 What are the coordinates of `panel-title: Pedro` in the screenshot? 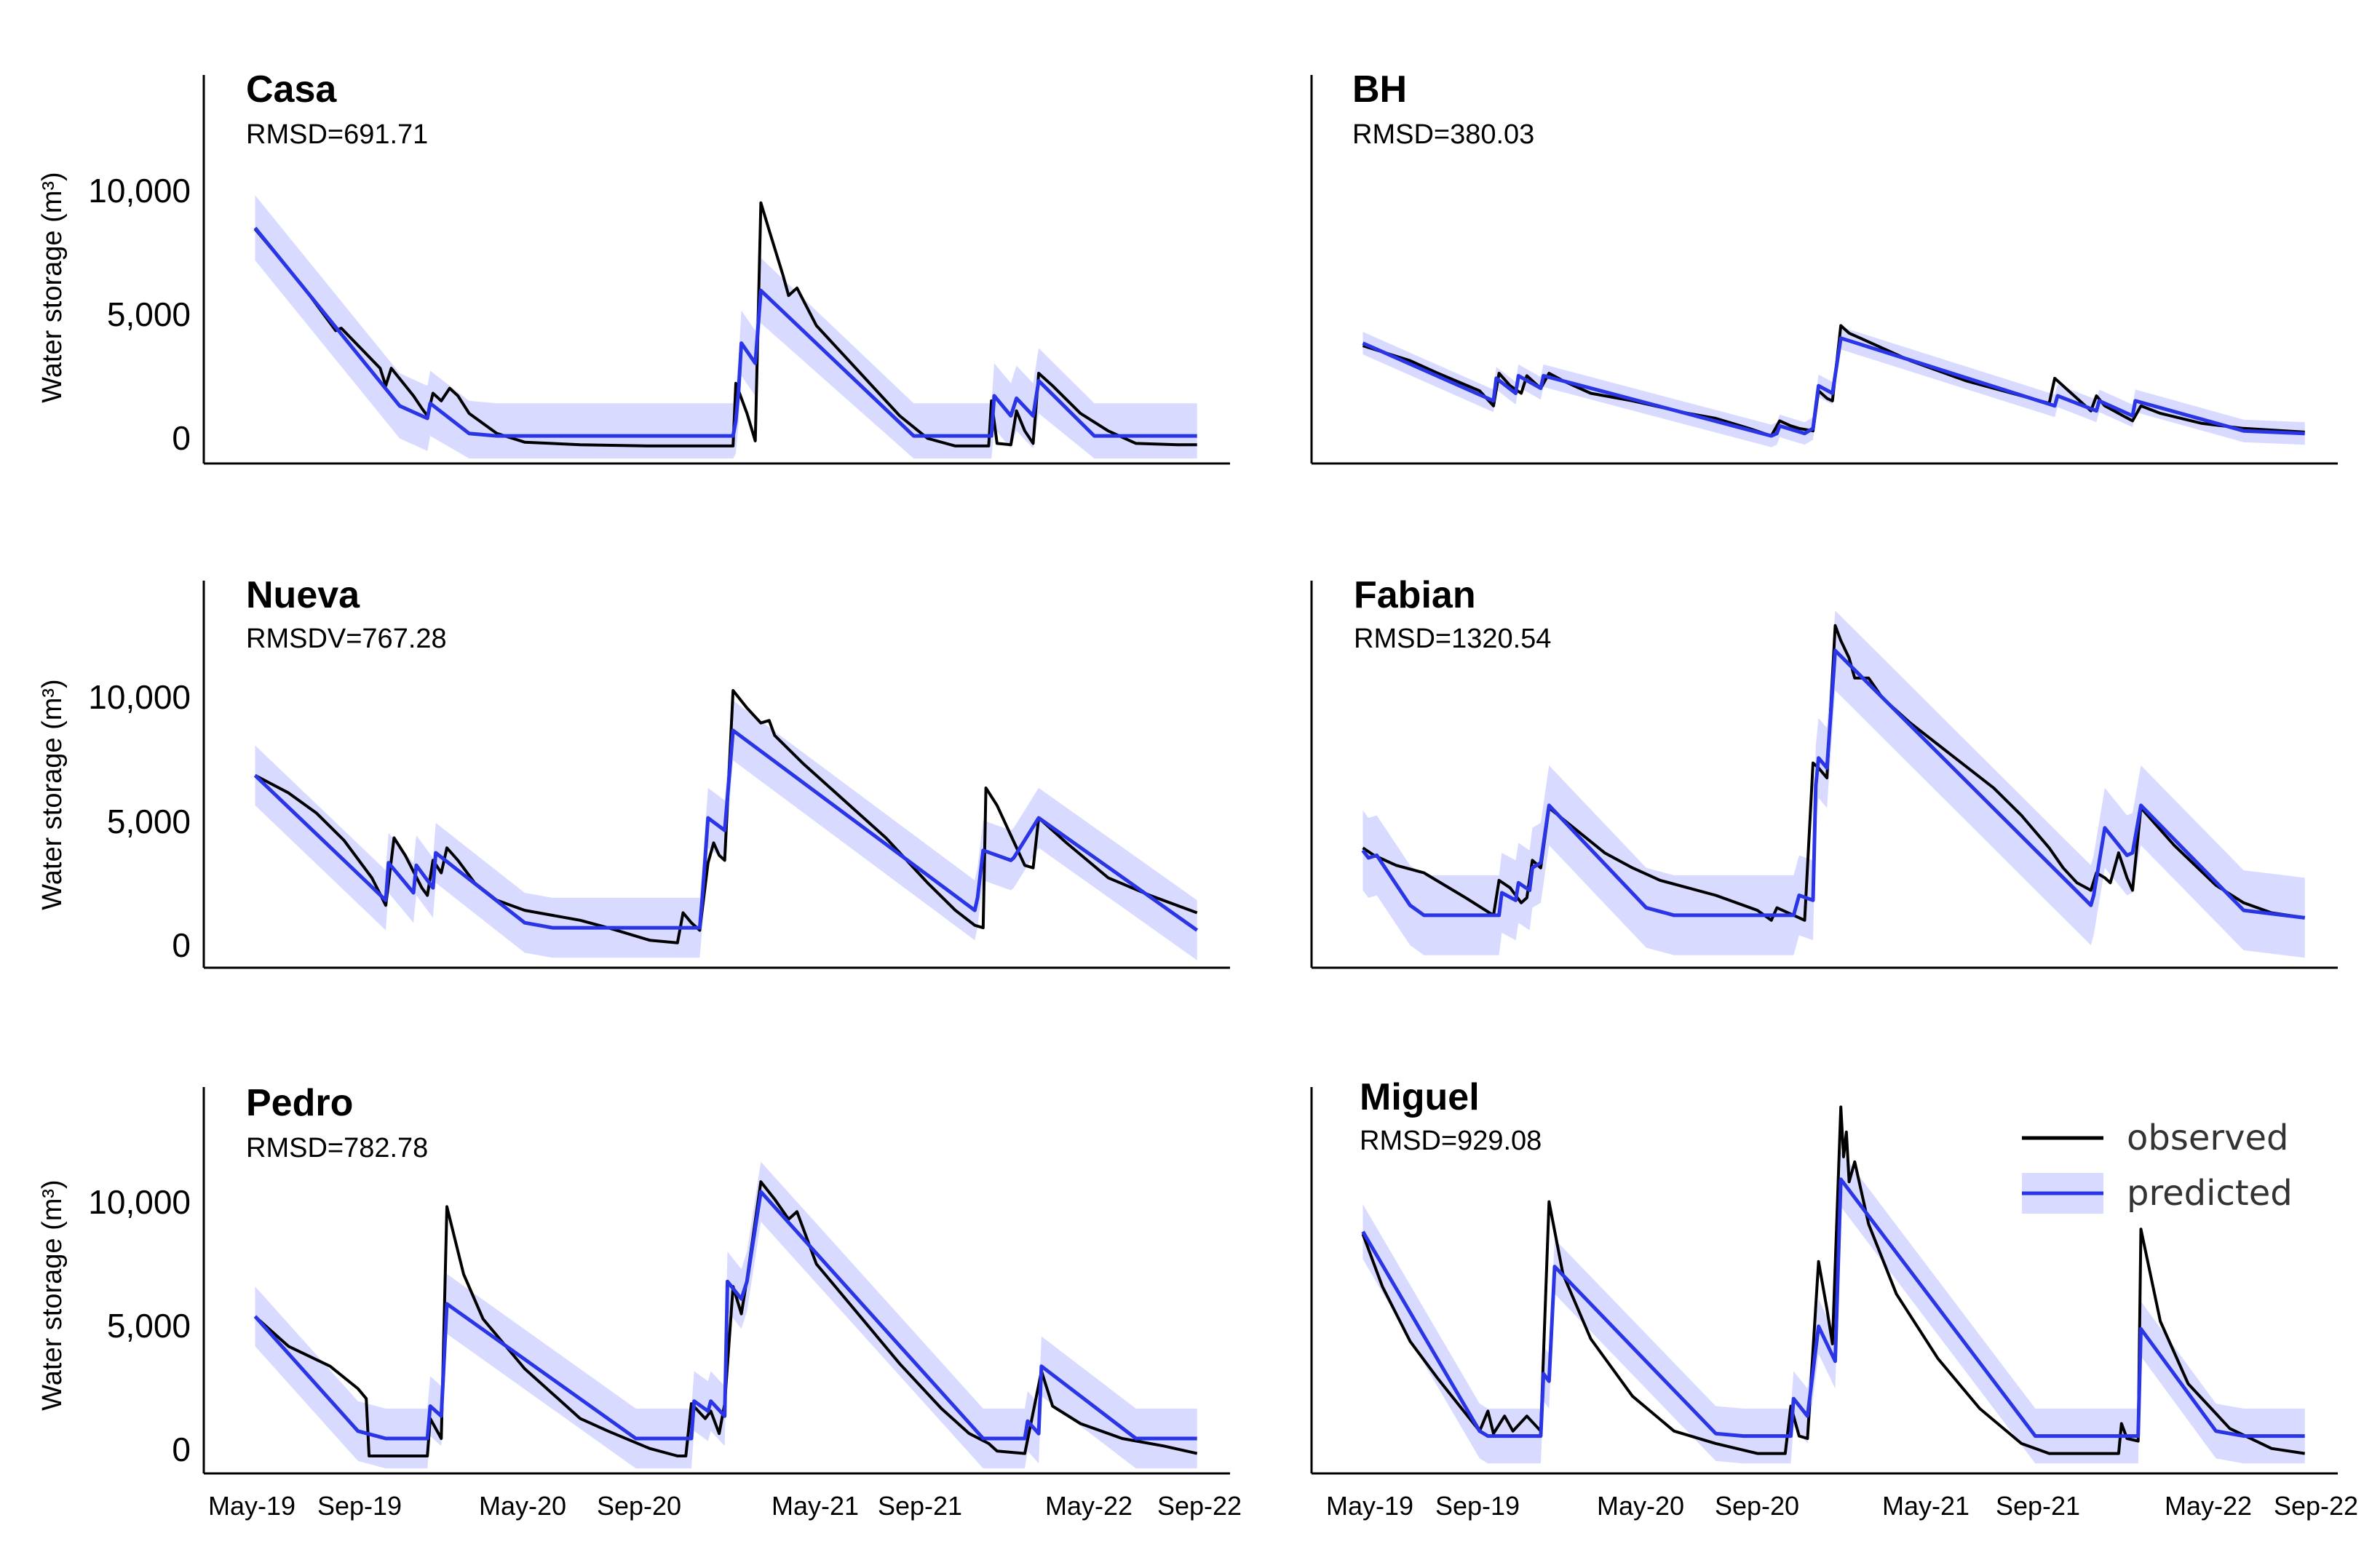 It's located at (299, 1103).